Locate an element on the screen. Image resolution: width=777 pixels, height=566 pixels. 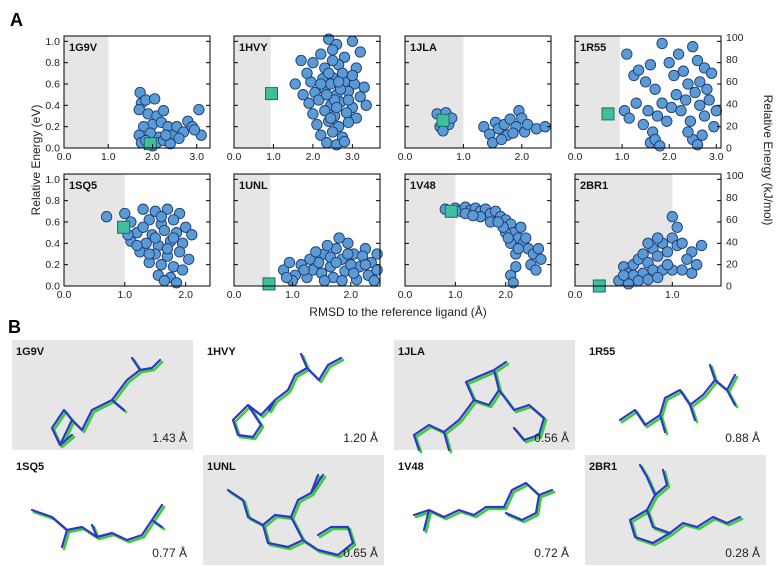
ligand-overlay-1JLA: 1JLA 0.56 Å is located at coordinates (484, 397).